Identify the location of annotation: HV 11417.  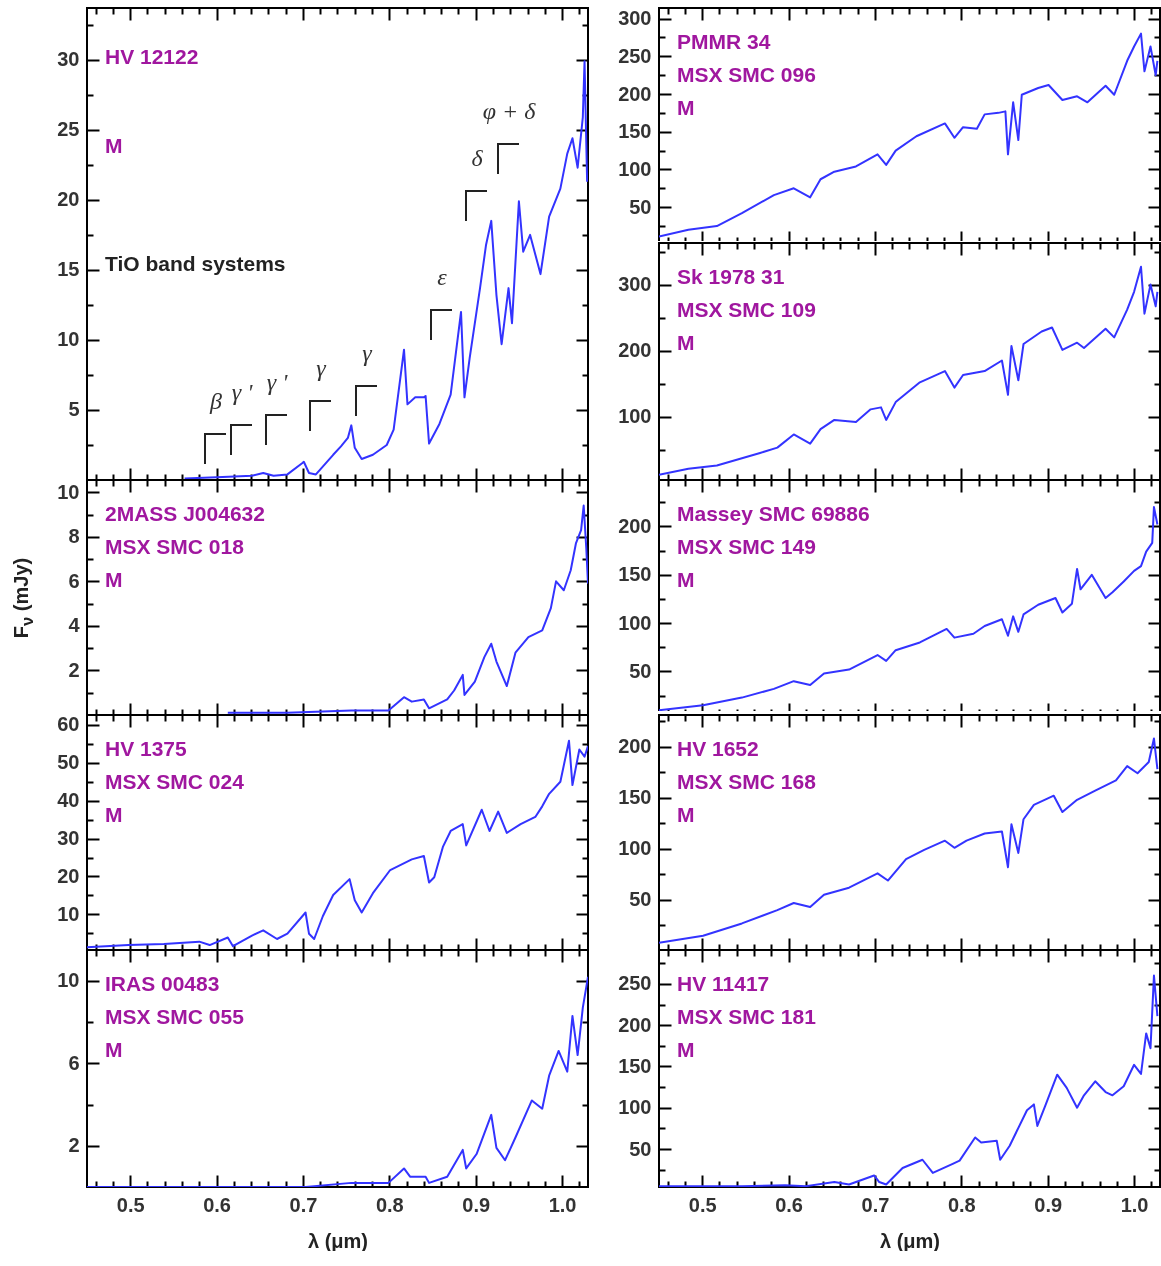
(723, 983).